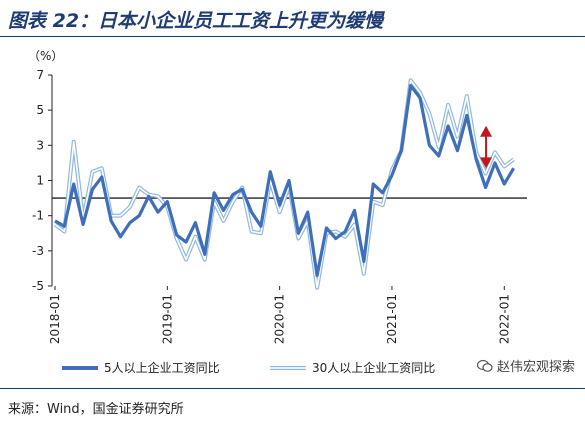 Image resolution: width=585 pixels, height=421 pixels. What do you see at coordinates (504, 319) in the screenshot?
I see `x-tick-label: 2022-01` at bounding box center [504, 319].